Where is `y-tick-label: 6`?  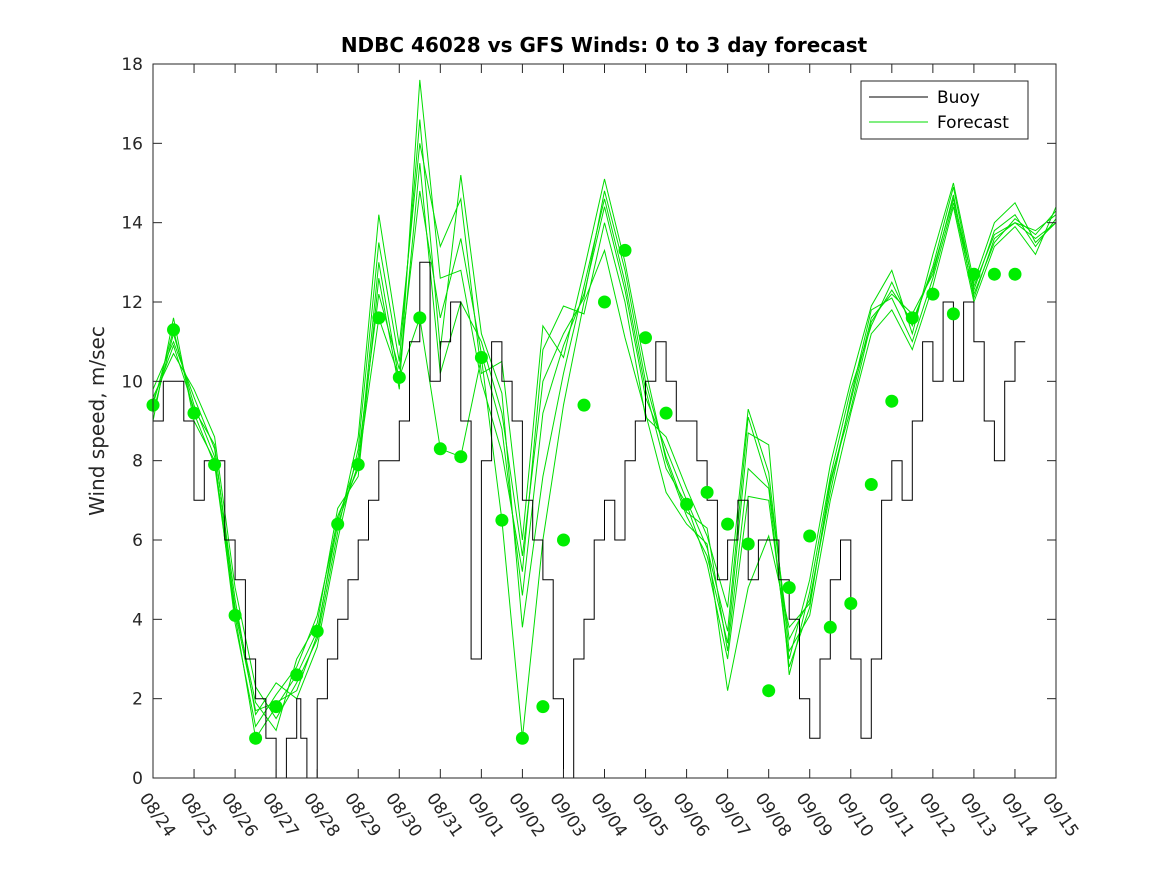
y-tick-label: 6 is located at coordinates (137, 541).